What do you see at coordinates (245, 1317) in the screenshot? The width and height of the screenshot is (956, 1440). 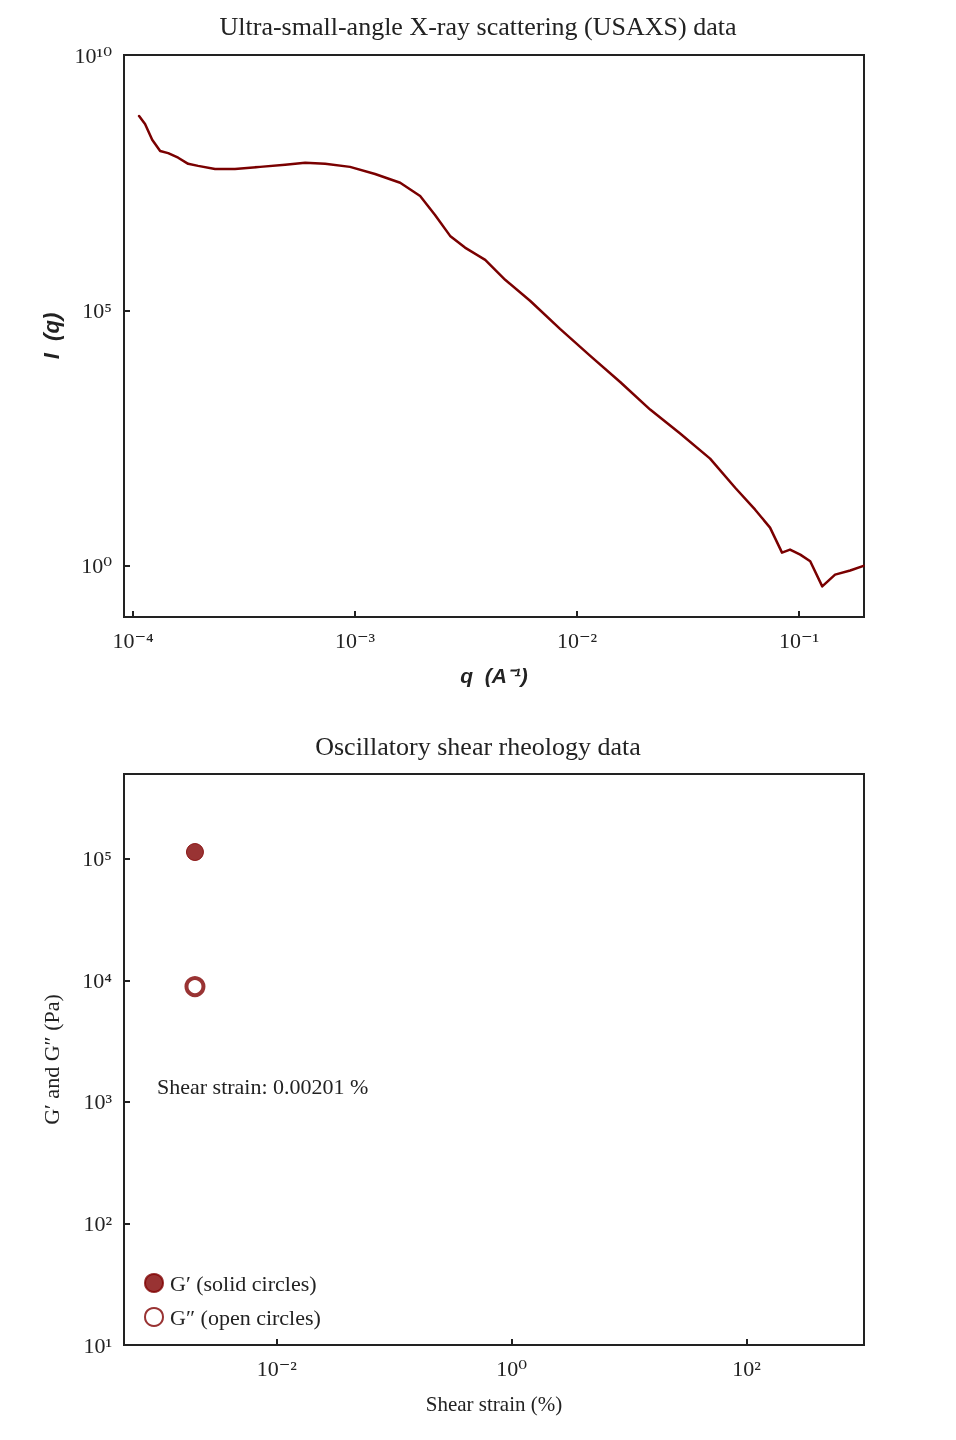 I see `legend-label: G″ (open circles)` at bounding box center [245, 1317].